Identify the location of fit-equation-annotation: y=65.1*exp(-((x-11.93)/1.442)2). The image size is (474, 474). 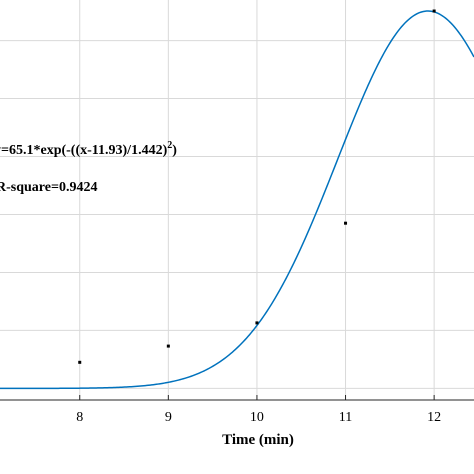
(88, 149).